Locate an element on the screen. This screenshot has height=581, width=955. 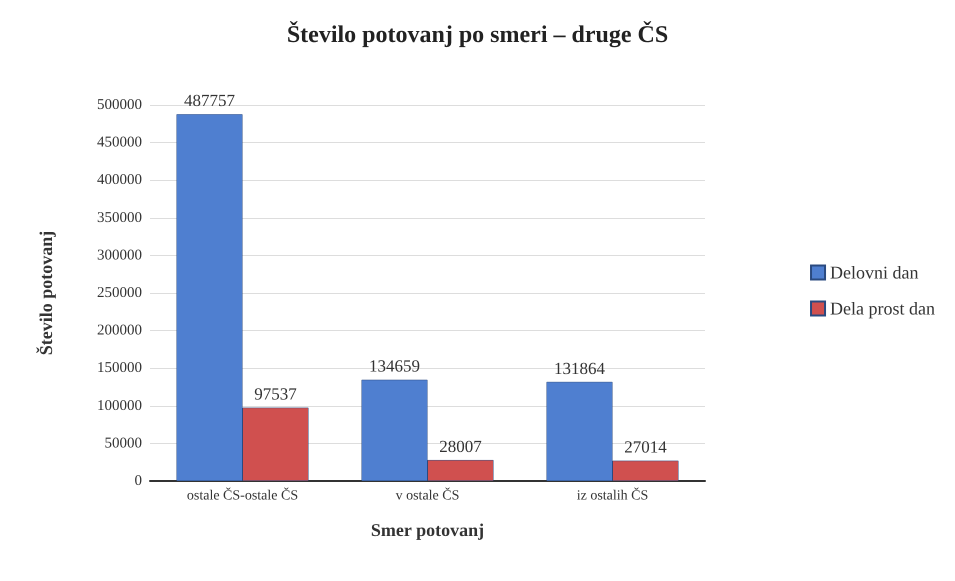
data-label: 134659 is located at coordinates (394, 366).